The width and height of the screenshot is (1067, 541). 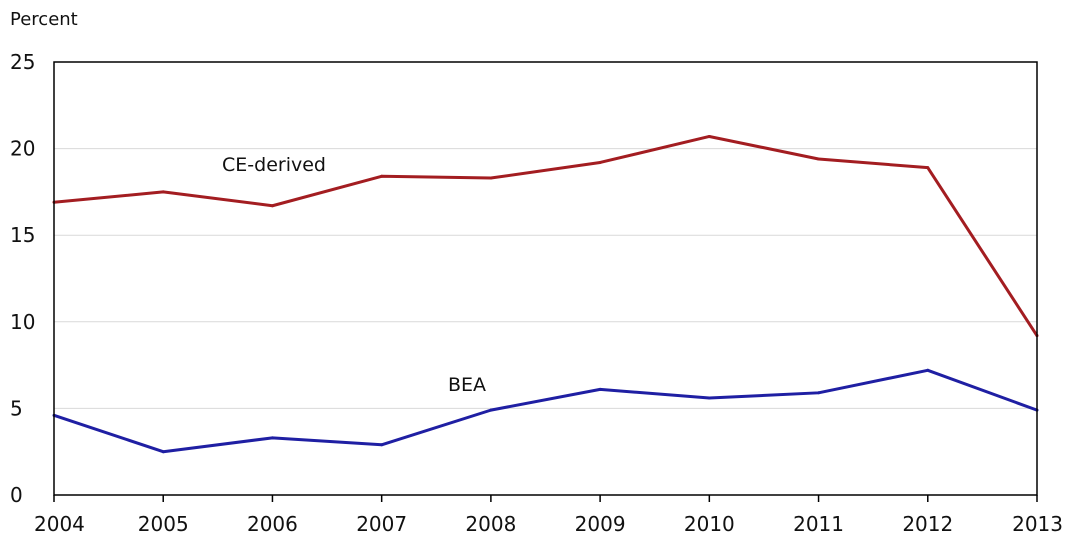 What do you see at coordinates (381, 524) in the screenshot?
I see `x-tick-label: 2007` at bounding box center [381, 524].